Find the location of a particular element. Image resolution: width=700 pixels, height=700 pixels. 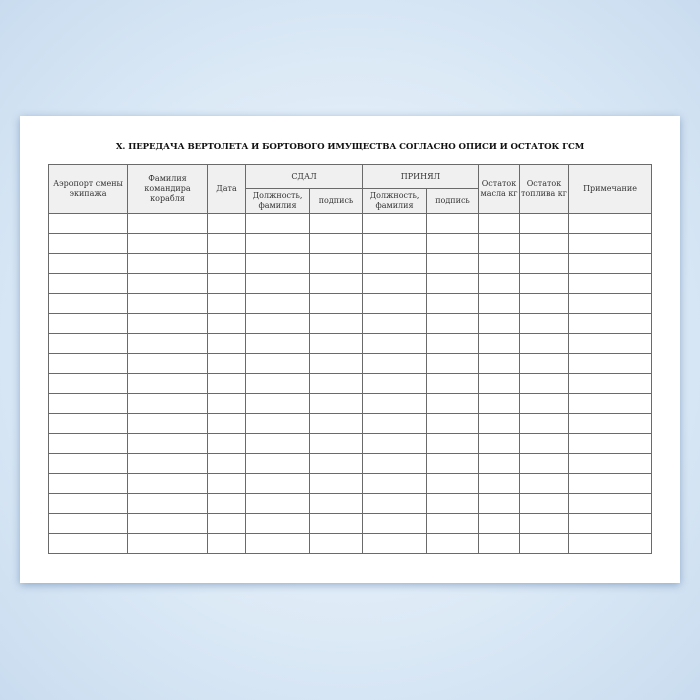

header-commander: Фамилия командира корабля is located at coordinates (167, 189).